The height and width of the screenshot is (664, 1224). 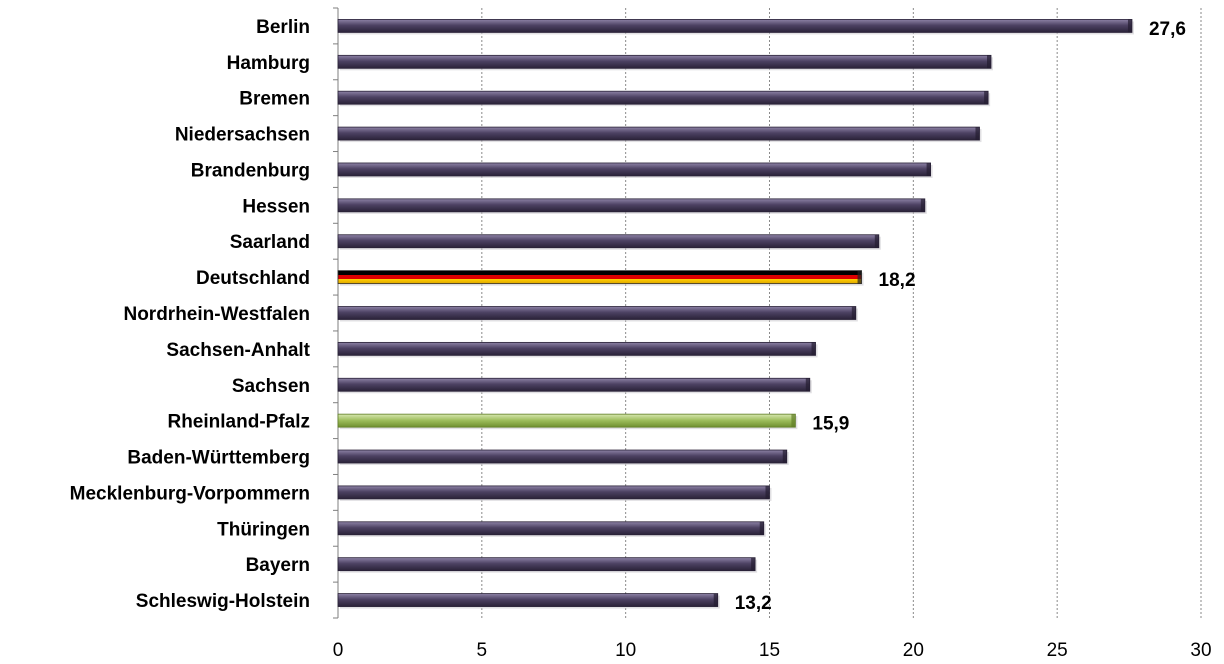 What do you see at coordinates (242, 135) in the screenshot?
I see `category-label-niedersachsen: Niedersachsen` at bounding box center [242, 135].